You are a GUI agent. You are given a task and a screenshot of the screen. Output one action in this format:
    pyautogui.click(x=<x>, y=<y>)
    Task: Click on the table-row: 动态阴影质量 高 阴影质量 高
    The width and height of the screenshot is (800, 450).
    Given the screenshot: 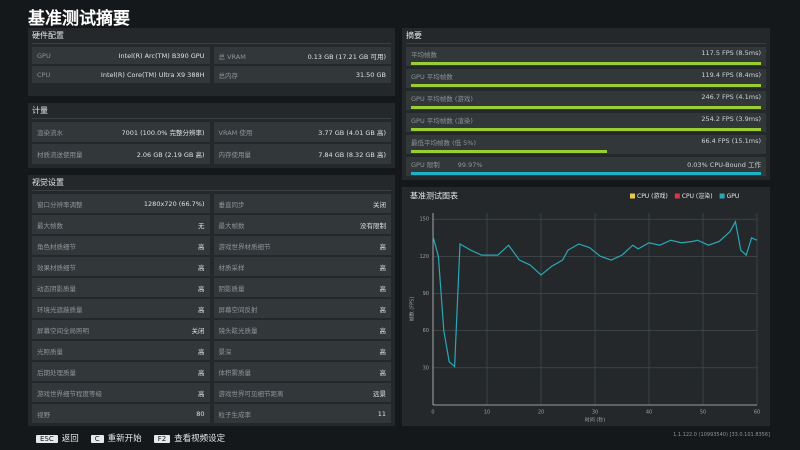 What is the action you would take?
    pyautogui.click(x=211, y=287)
    